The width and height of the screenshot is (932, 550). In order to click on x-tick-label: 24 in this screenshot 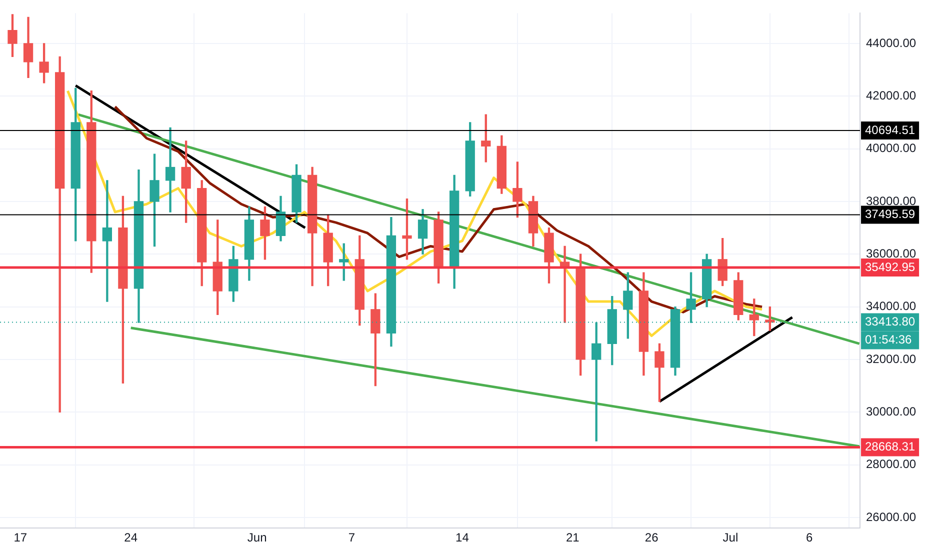, I will do `click(131, 537)`.